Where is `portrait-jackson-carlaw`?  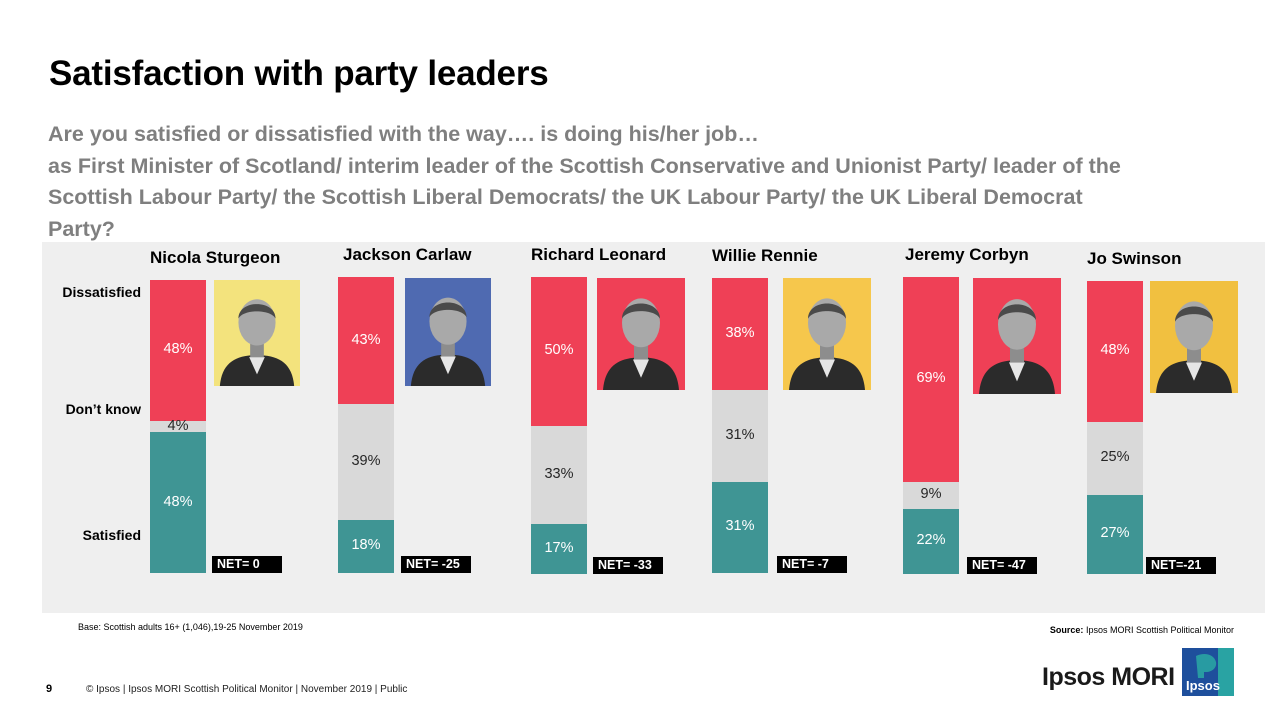
portrait-jackson-carlaw is located at coordinates (448, 332).